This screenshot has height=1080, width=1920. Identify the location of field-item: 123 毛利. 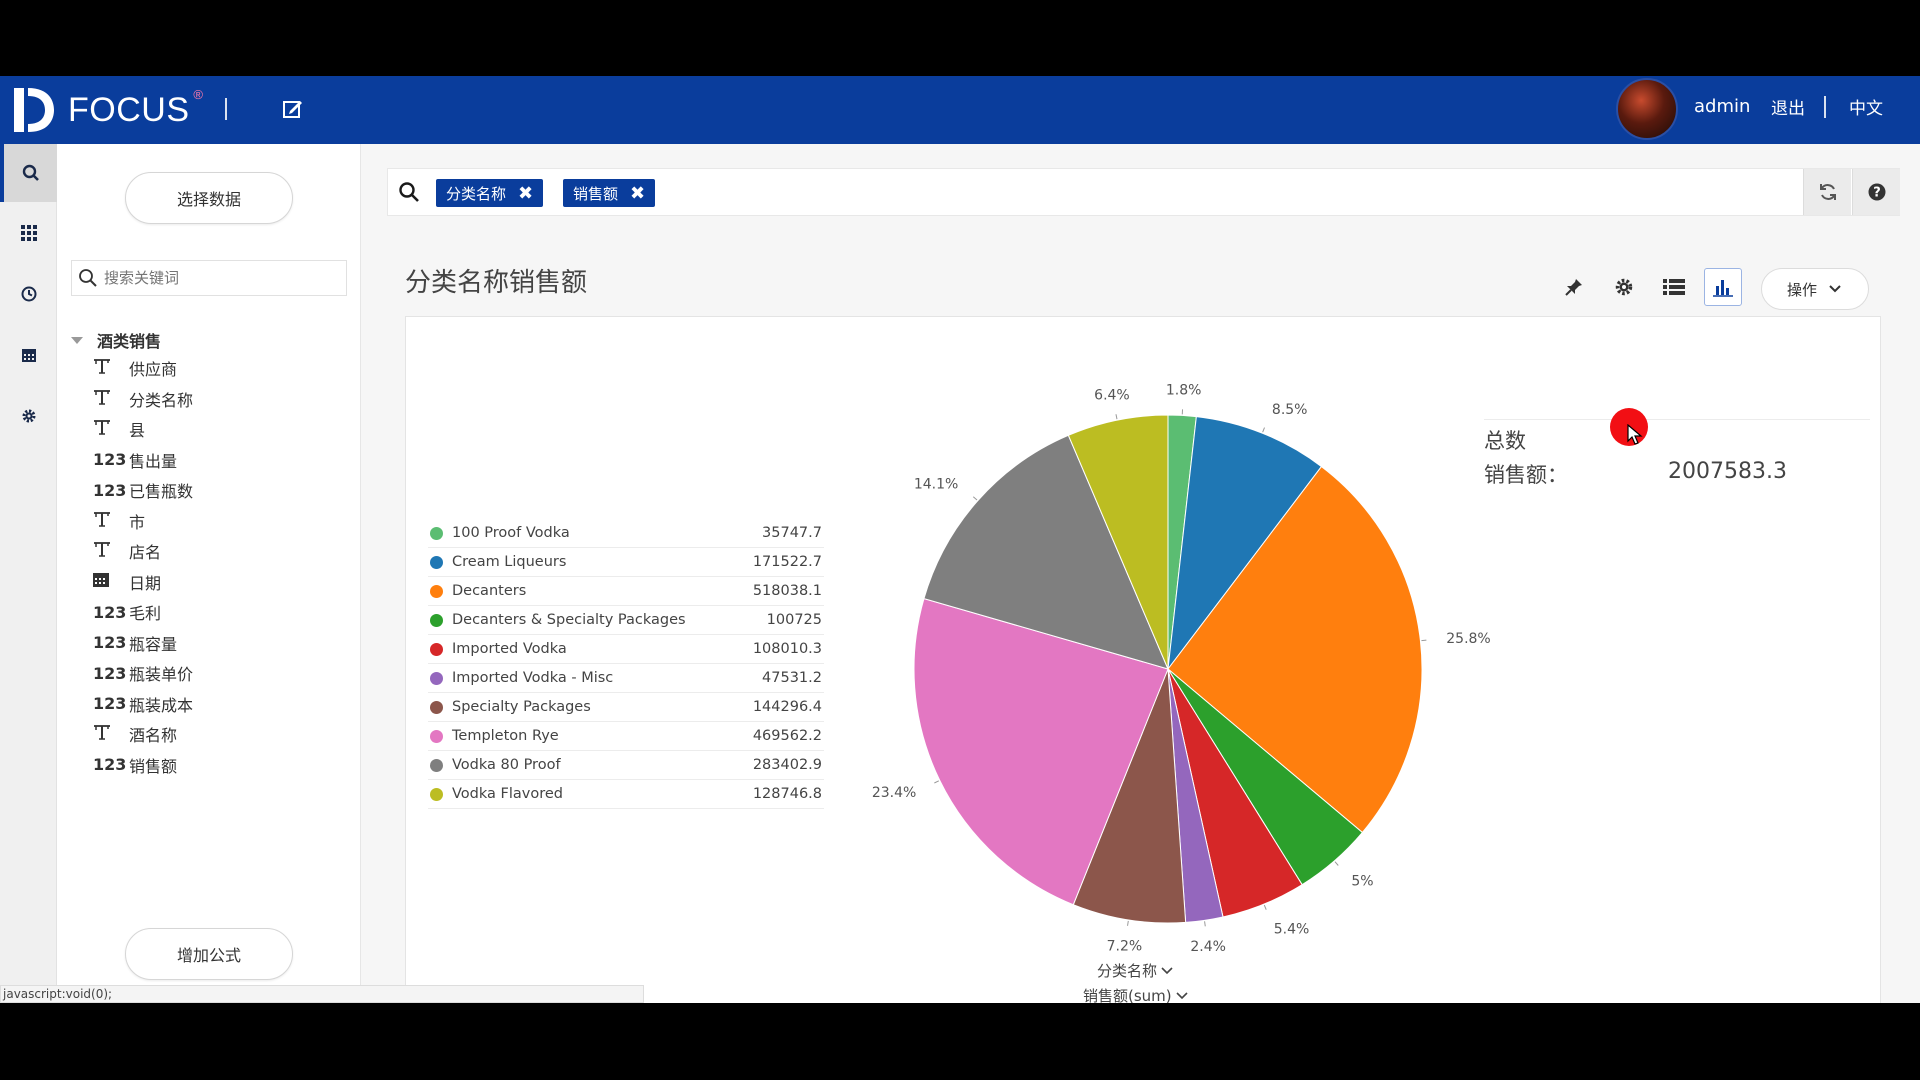
(127, 612).